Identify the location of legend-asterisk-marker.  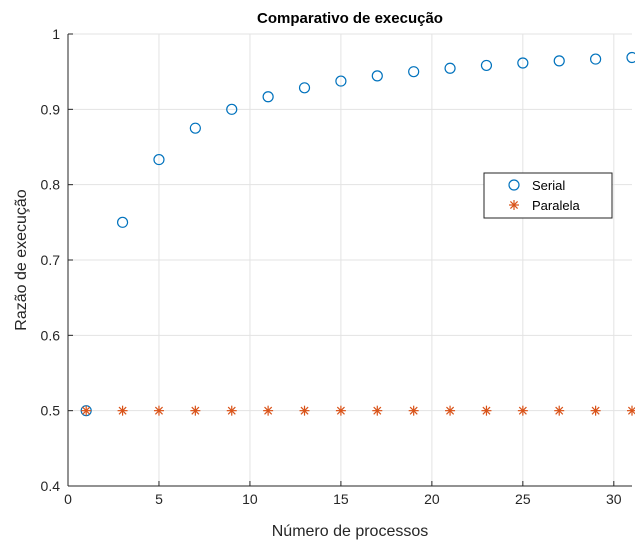
(514, 205).